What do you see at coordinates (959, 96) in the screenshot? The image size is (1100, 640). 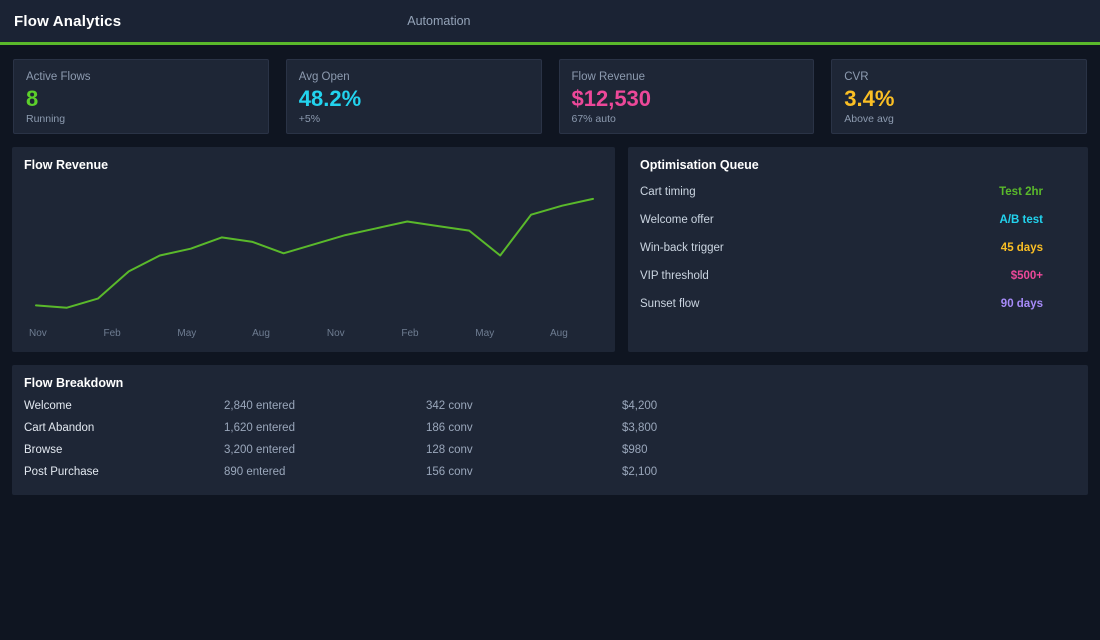 I see `stat-card: CVR 3.4% Above avg` at bounding box center [959, 96].